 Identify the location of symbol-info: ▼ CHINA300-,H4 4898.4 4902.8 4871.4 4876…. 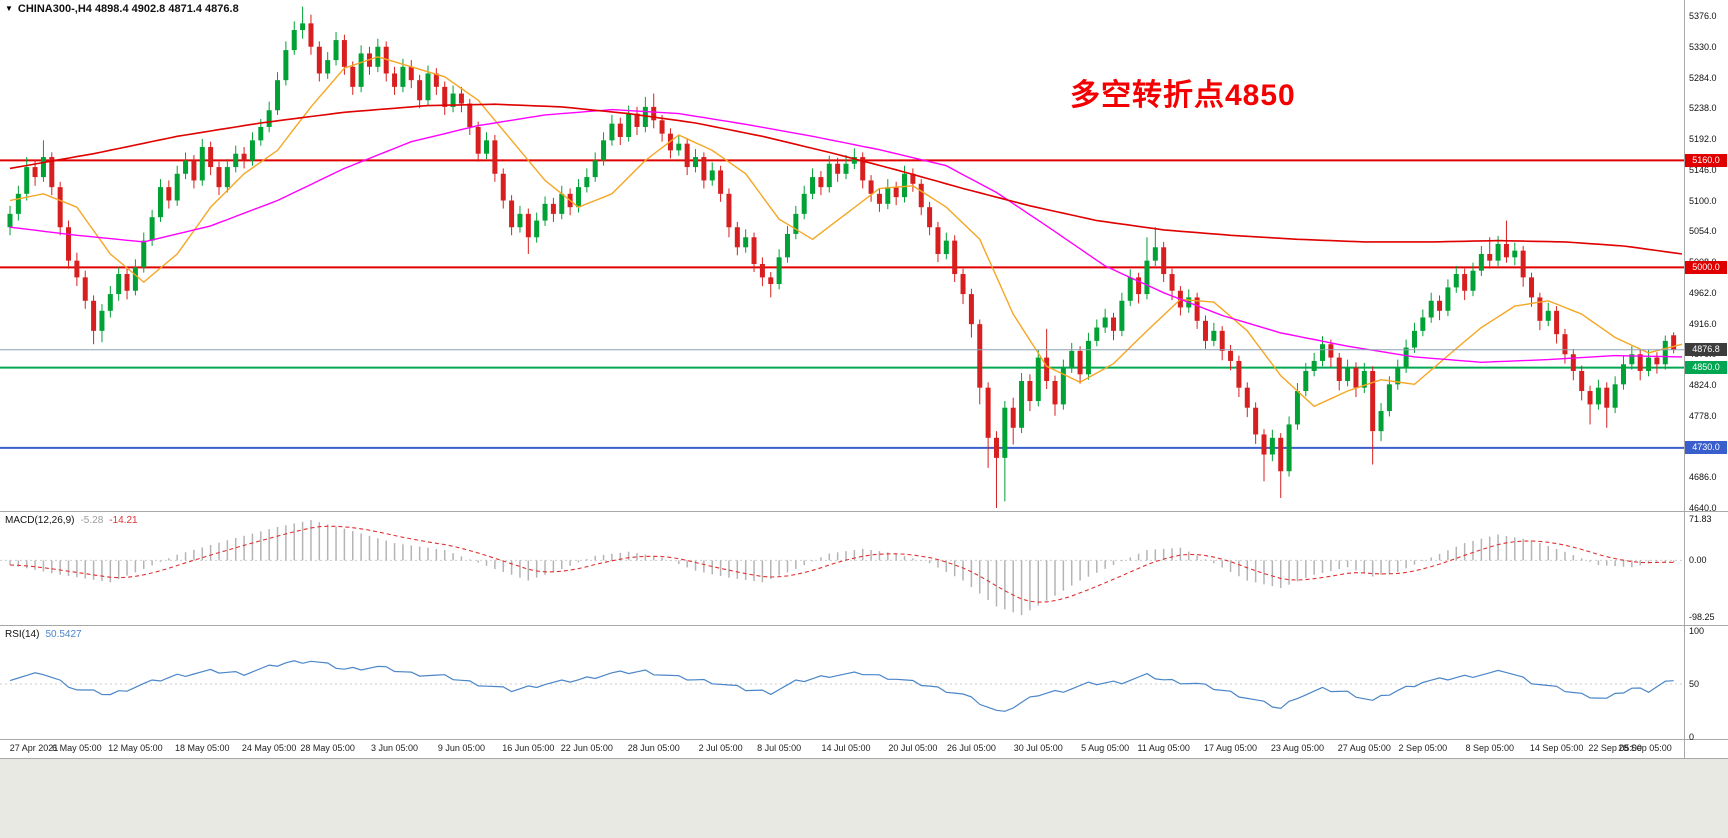
(122, 9).